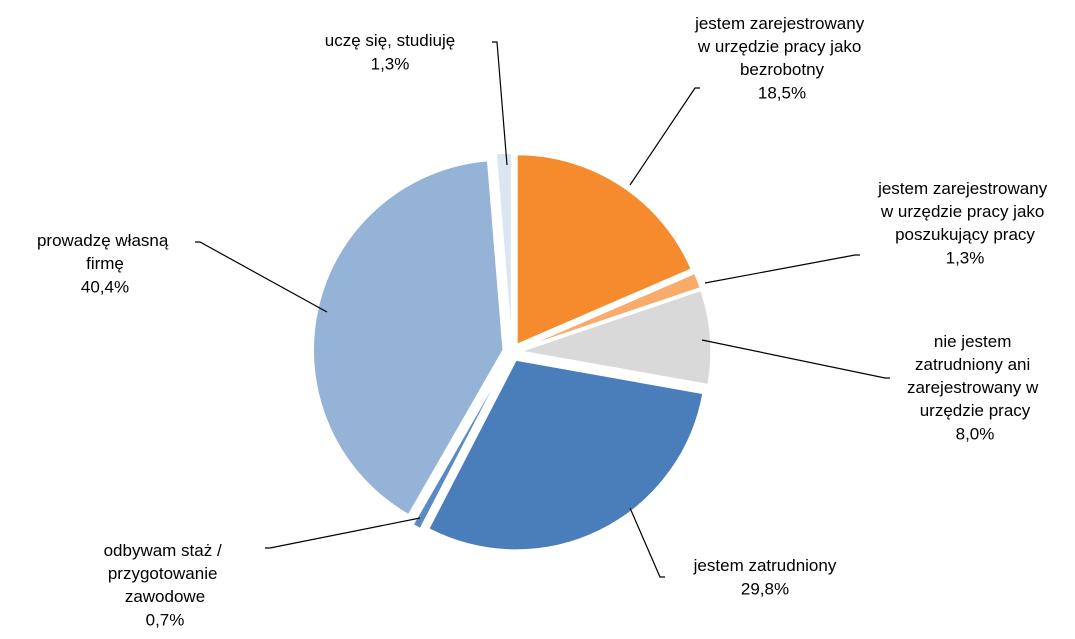  Describe the element at coordinates (165, 619) in the screenshot. I see `value-label: 0,7%` at that location.